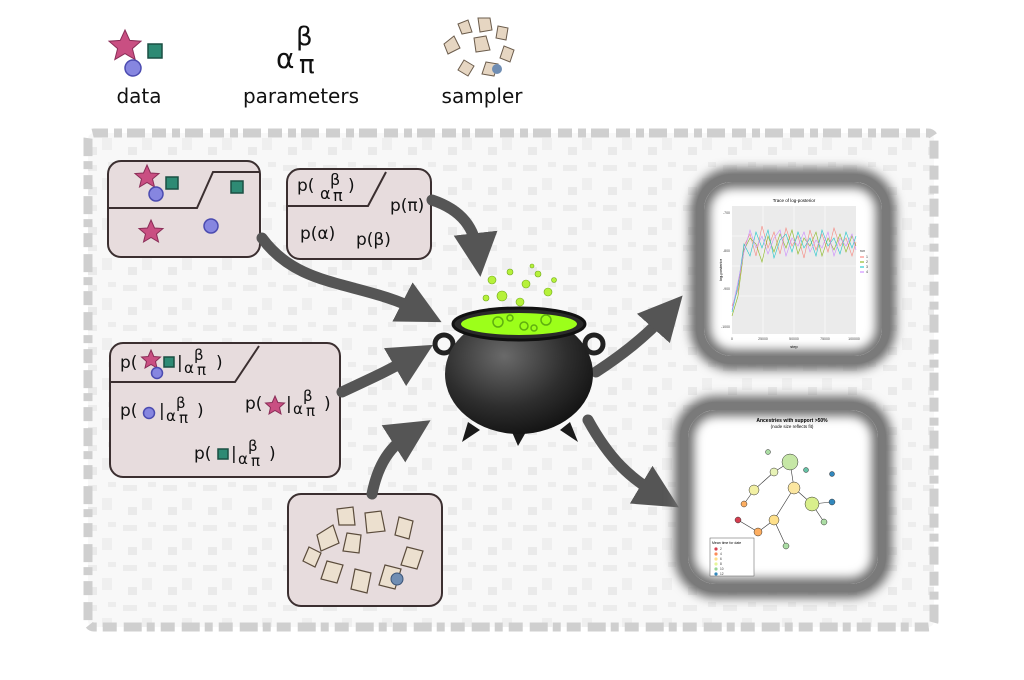  What do you see at coordinates (479, 47) in the screenshot?
I see `dice-ring-icon` at bounding box center [479, 47].